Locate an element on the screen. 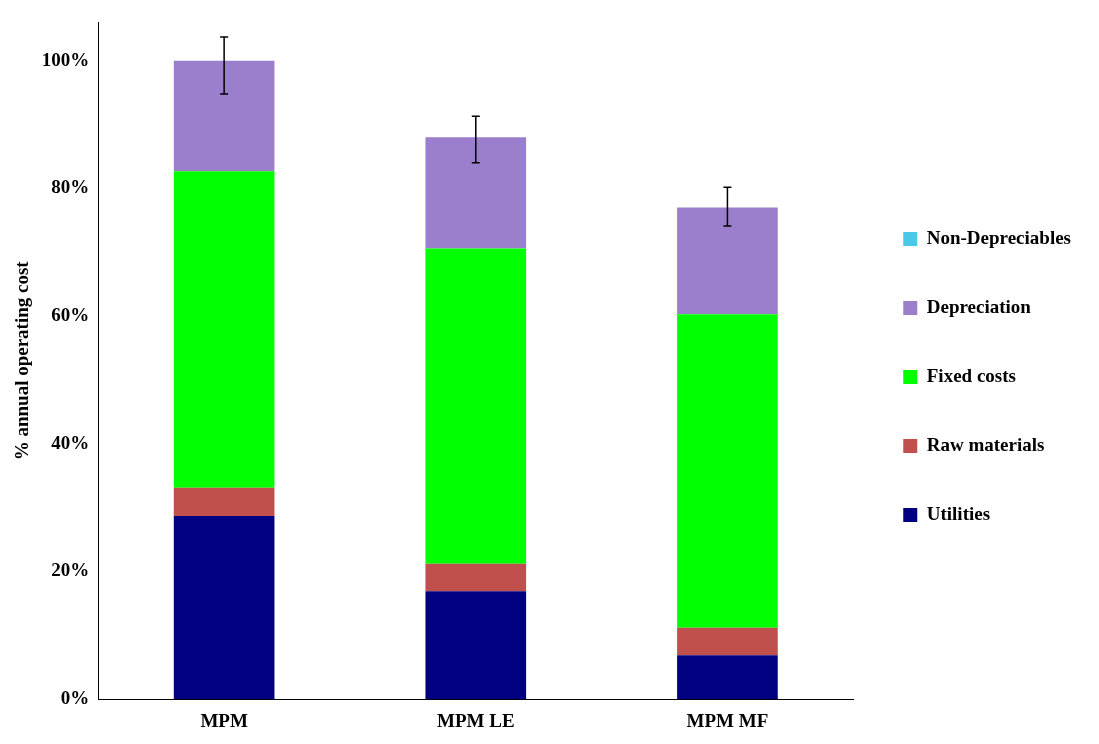 The image size is (1099, 744). legend-label: Fixed costs is located at coordinates (971, 375).